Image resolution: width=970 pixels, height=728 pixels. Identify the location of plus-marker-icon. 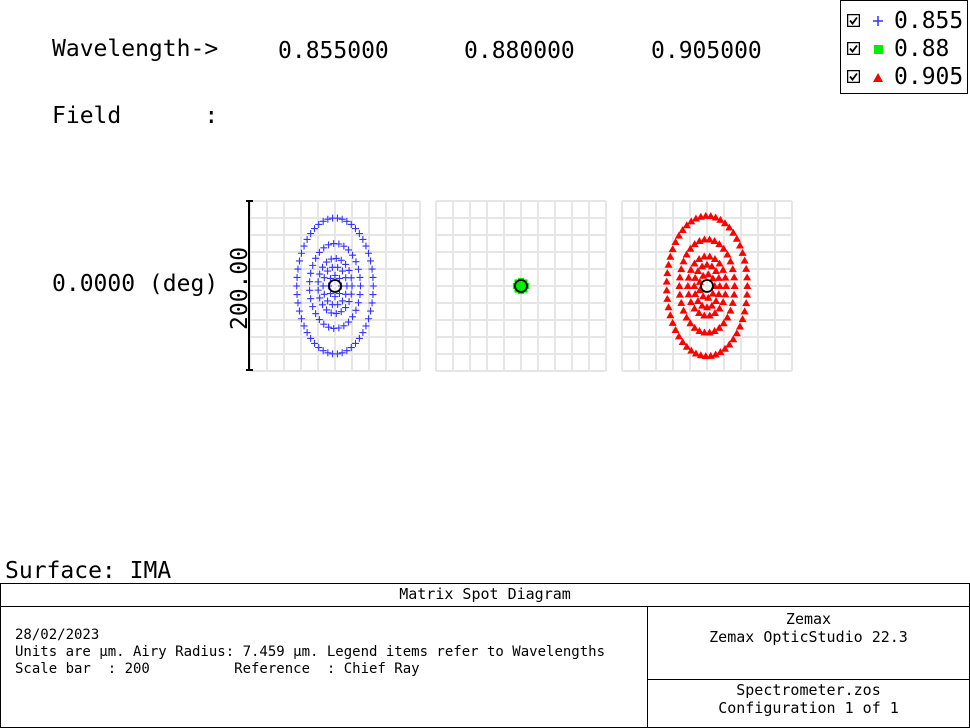
(878, 21).